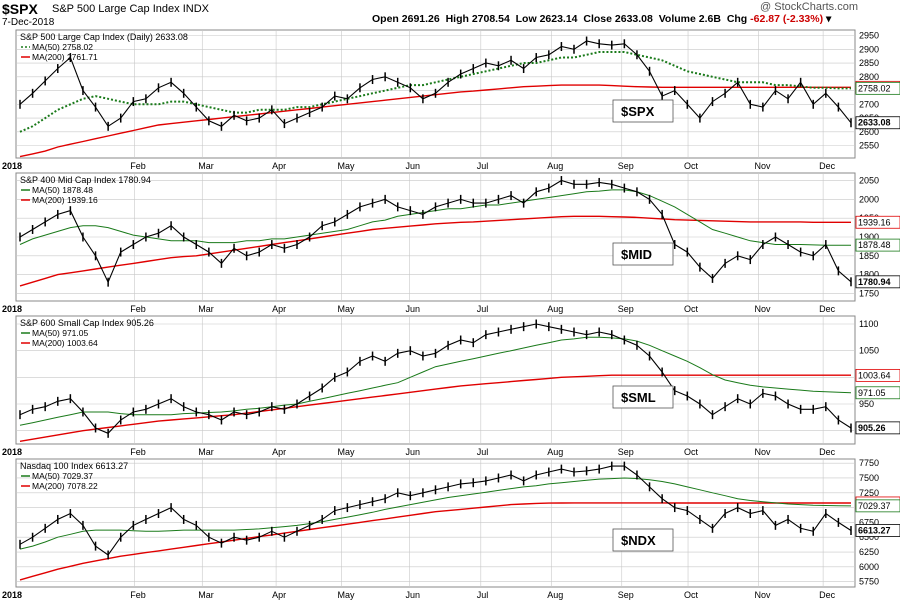 This screenshot has width=900, height=600. I want to click on y-tick-label: 6000, so click(869, 567).